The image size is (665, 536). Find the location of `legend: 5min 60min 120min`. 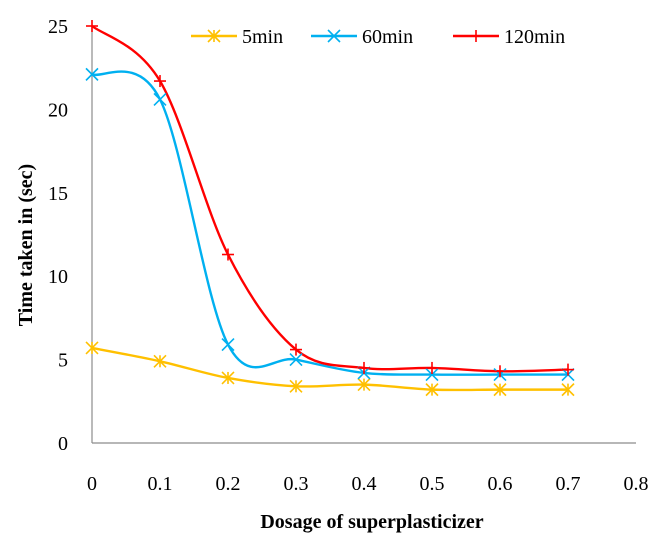

legend: 5min 60min 120min is located at coordinates (378, 37).